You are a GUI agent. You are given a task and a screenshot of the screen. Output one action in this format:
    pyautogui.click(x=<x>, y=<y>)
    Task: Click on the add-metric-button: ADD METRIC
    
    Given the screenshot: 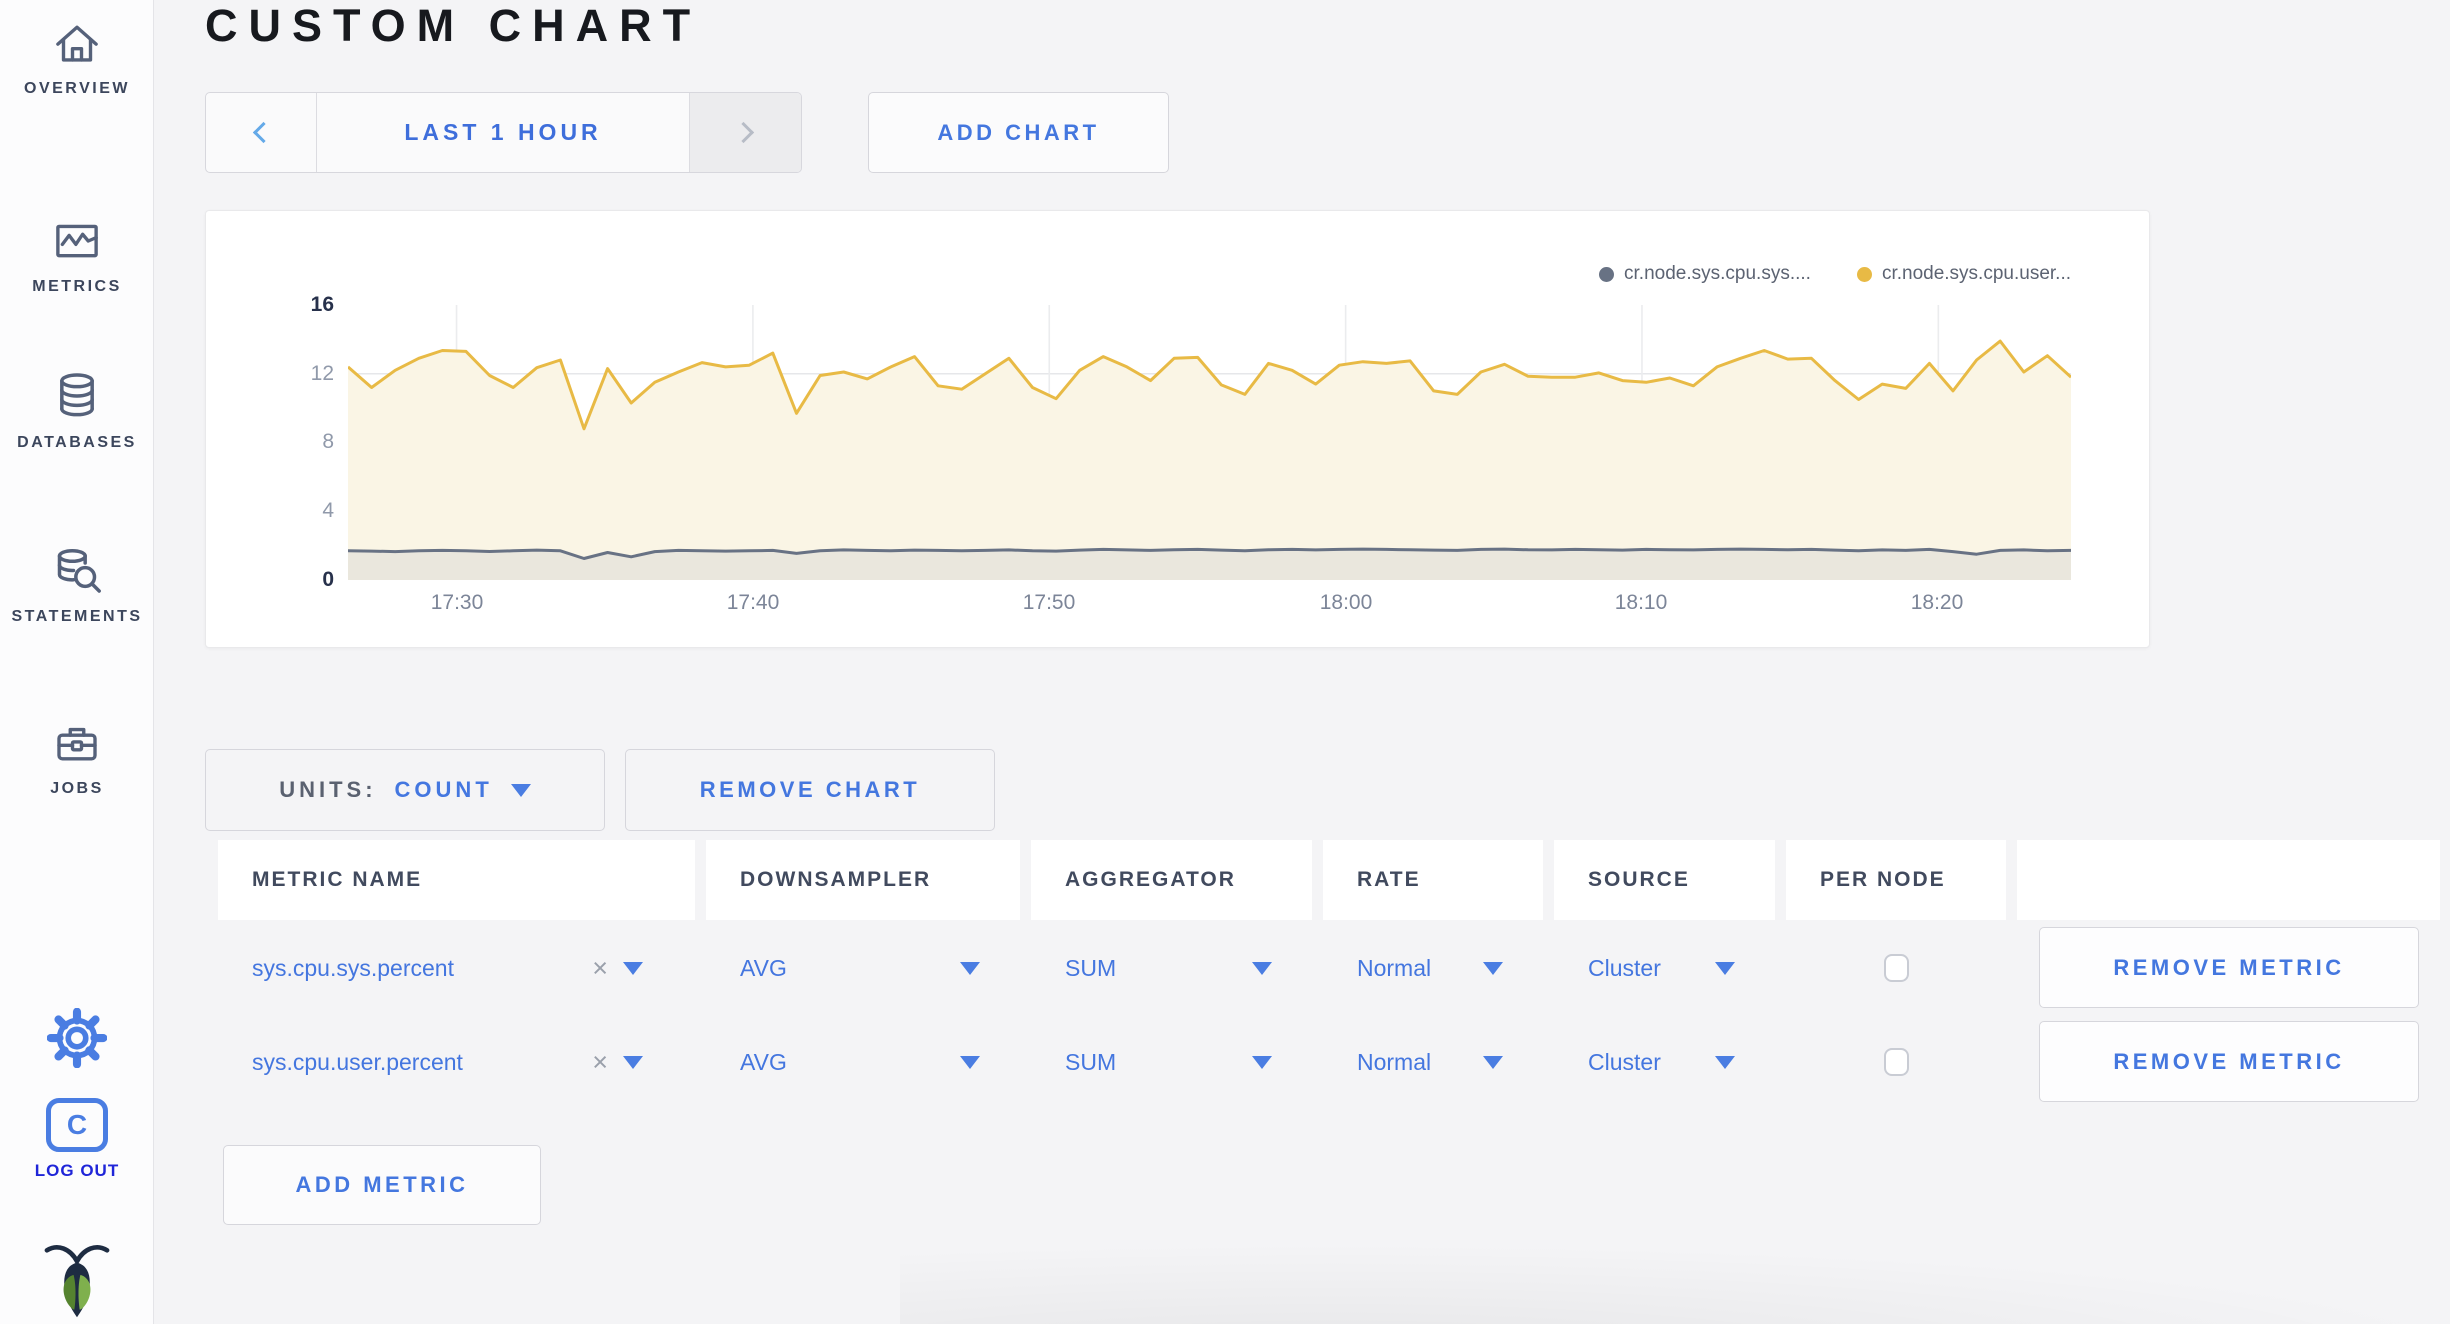 What is the action you would take?
    pyautogui.click(x=382, y=1185)
    